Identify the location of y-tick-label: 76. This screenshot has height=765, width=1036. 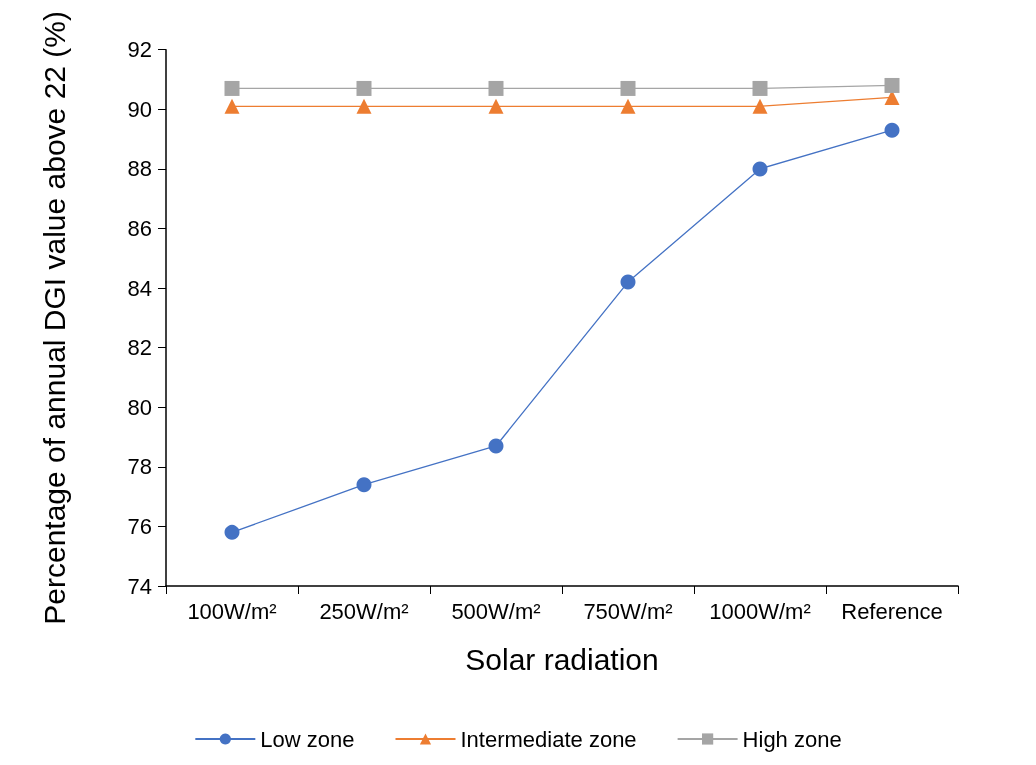
(139, 526).